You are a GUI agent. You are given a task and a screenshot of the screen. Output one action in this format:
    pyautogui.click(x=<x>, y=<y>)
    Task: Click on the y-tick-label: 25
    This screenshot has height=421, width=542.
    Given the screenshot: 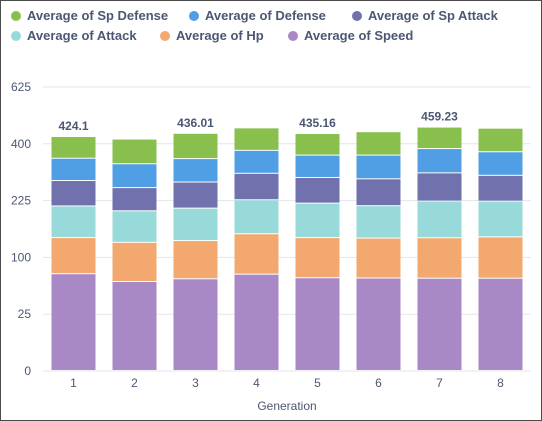 What is the action you would take?
    pyautogui.click(x=25, y=314)
    